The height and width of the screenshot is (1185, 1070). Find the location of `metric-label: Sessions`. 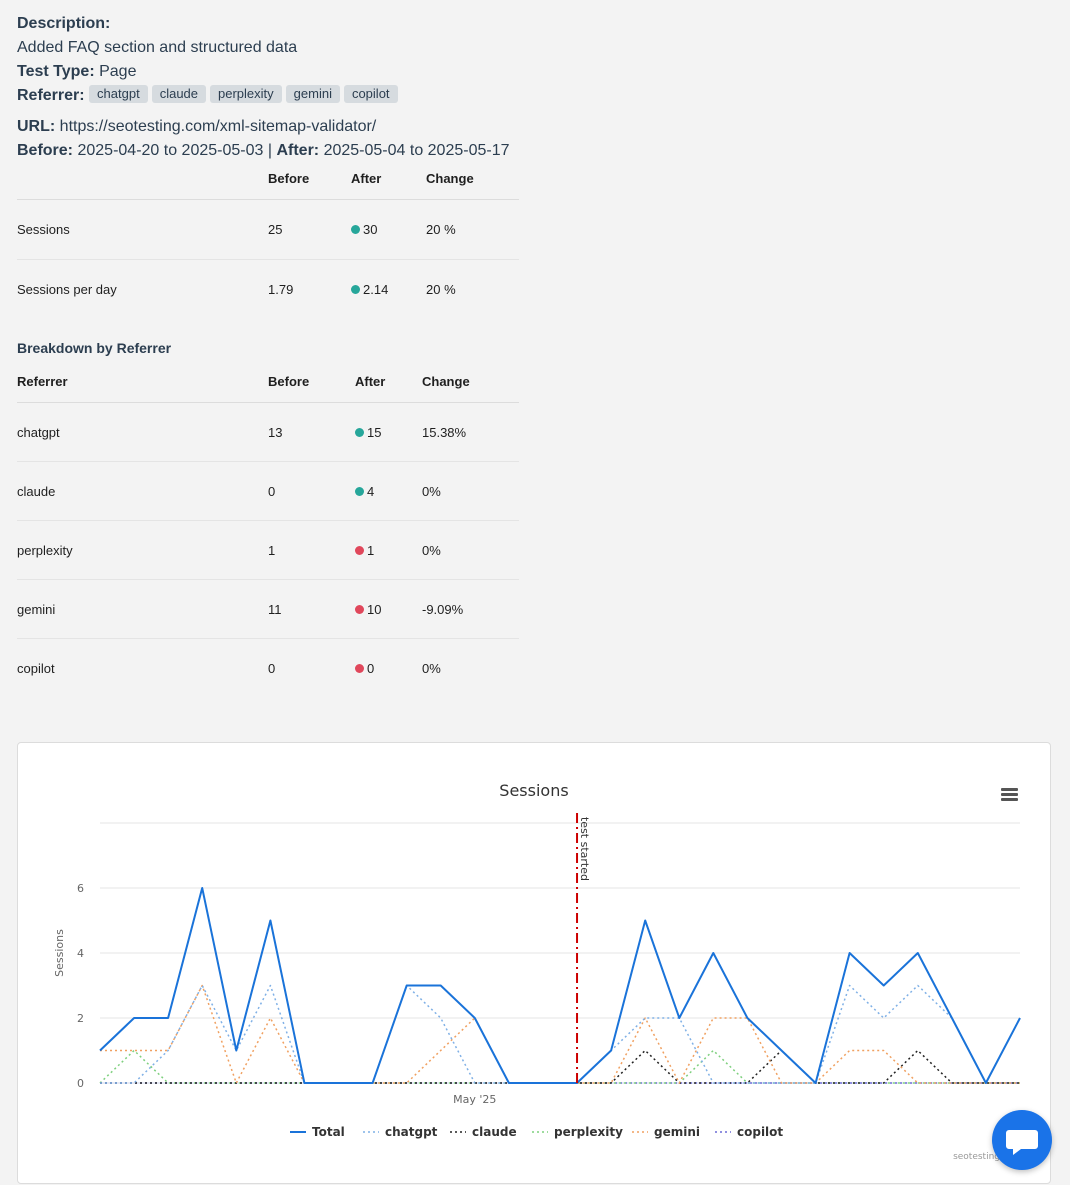

metric-label: Sessions is located at coordinates (142, 229).